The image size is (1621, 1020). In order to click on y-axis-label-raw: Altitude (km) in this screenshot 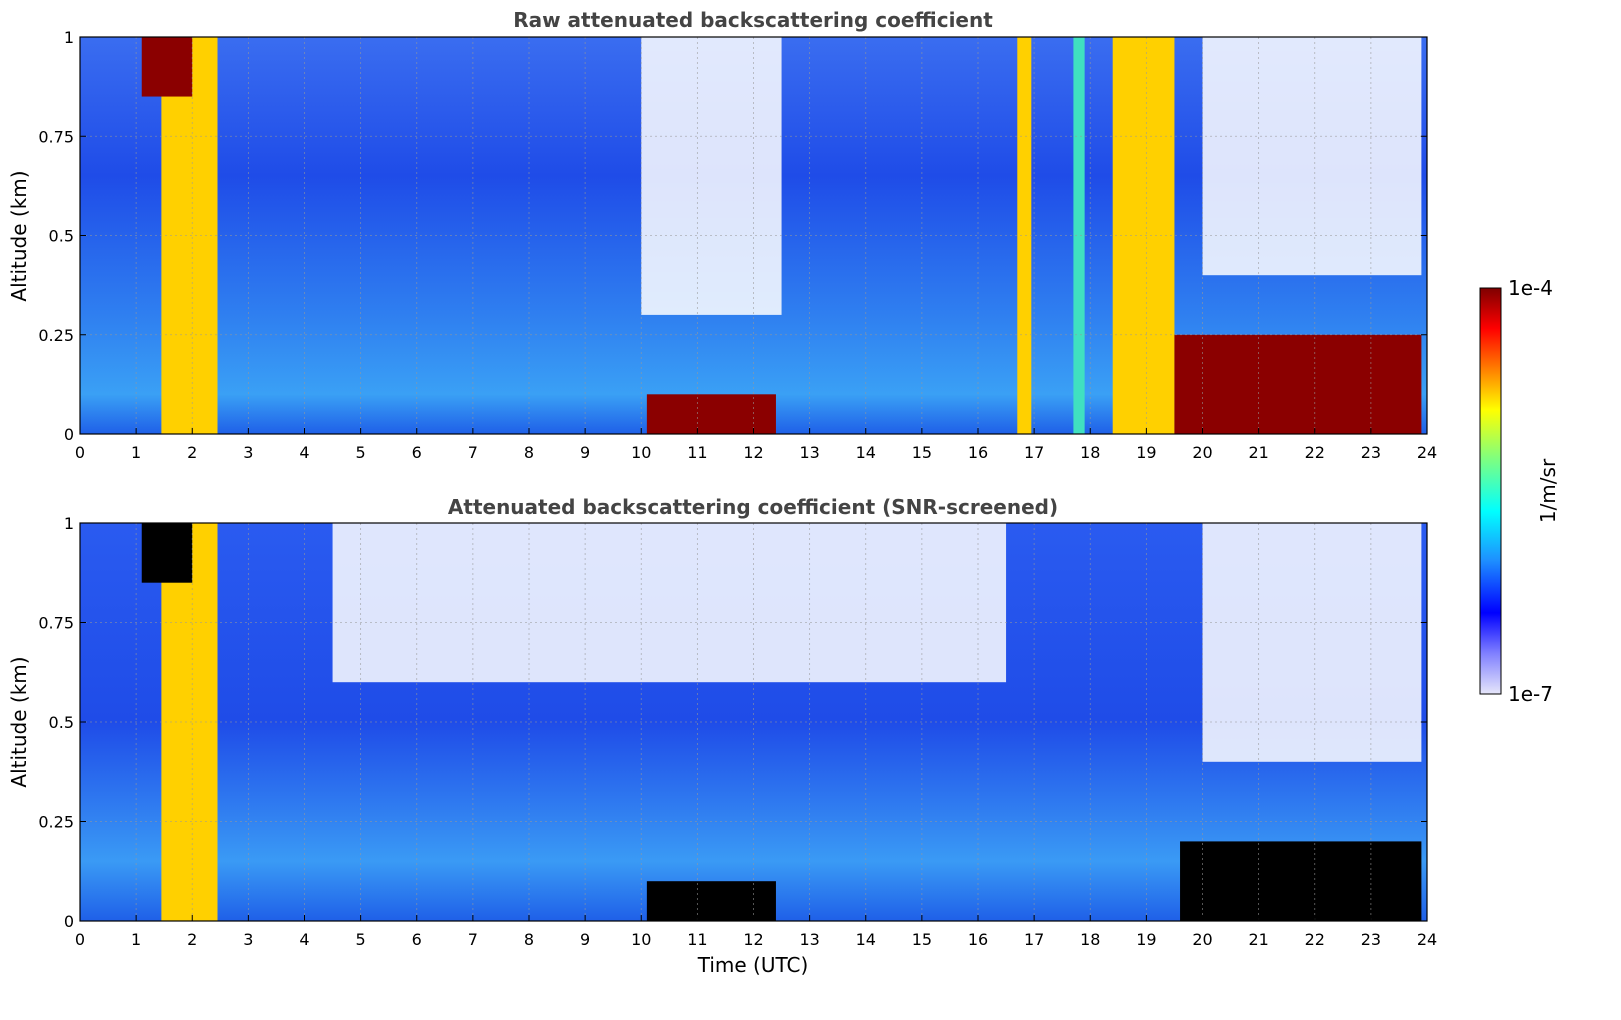, I will do `click(19, 235)`.